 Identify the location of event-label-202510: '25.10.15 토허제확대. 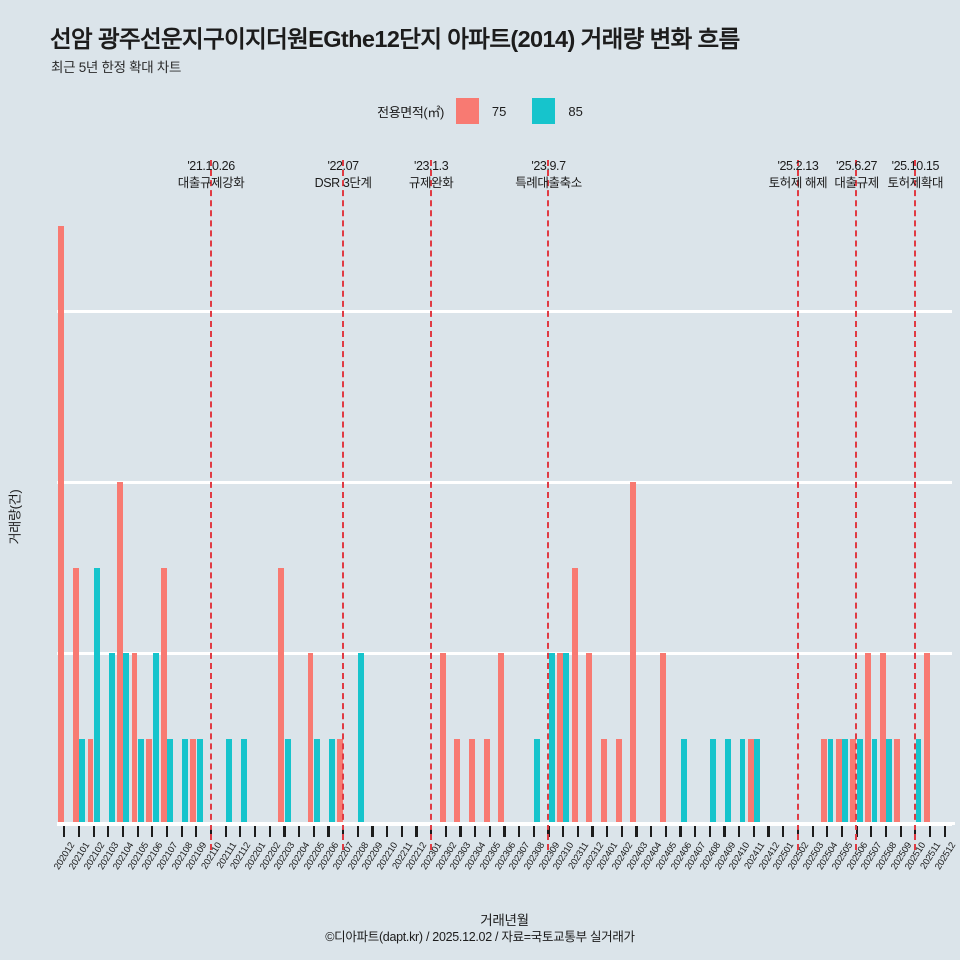
(916, 175).